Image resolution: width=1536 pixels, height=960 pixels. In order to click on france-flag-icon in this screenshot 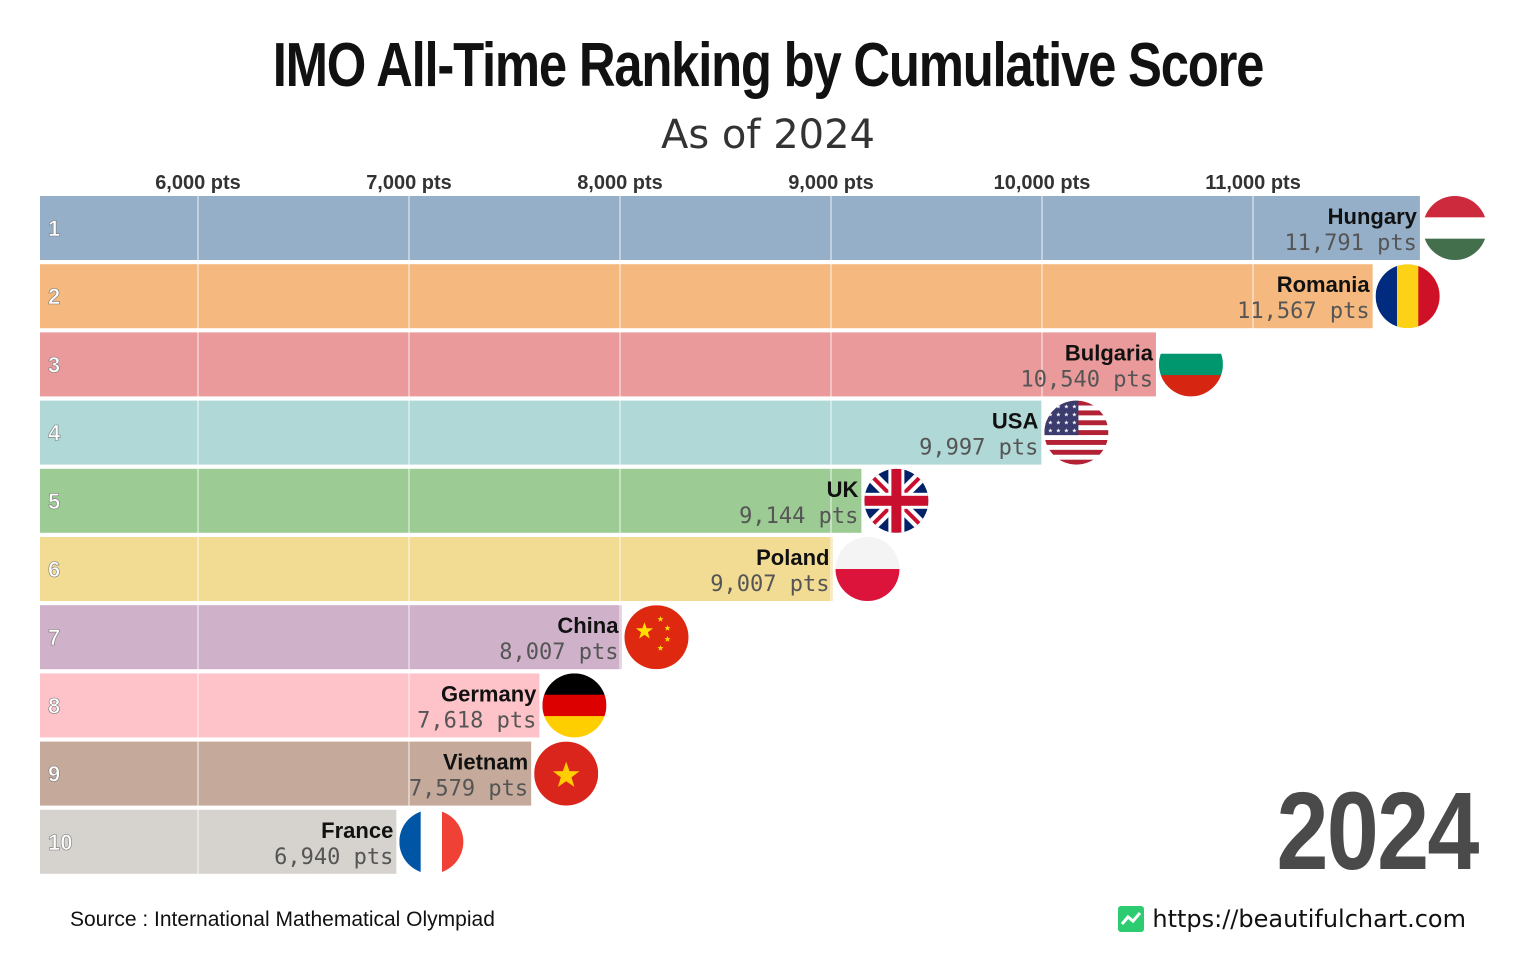, I will do `click(431, 841)`.